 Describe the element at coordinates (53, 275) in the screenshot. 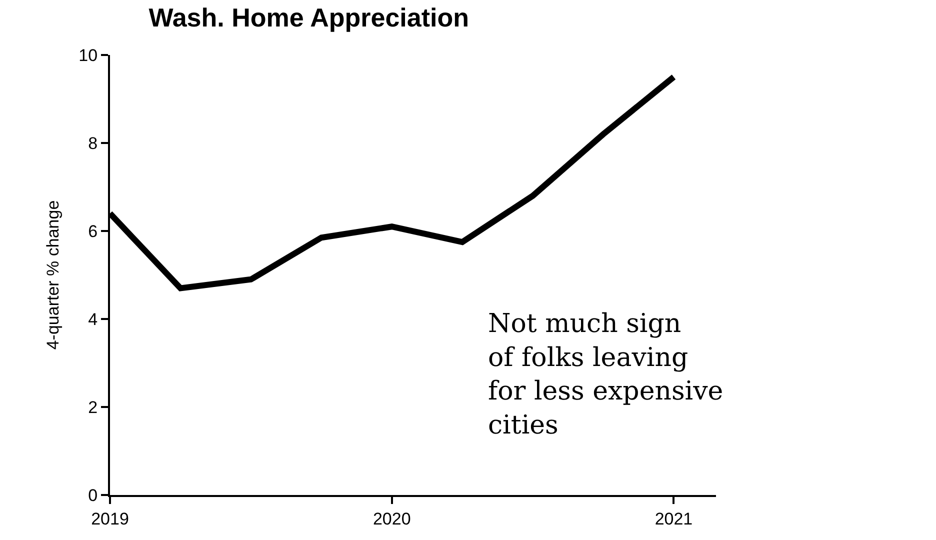

I see `y-axis-title: 4-quarter % change` at that location.